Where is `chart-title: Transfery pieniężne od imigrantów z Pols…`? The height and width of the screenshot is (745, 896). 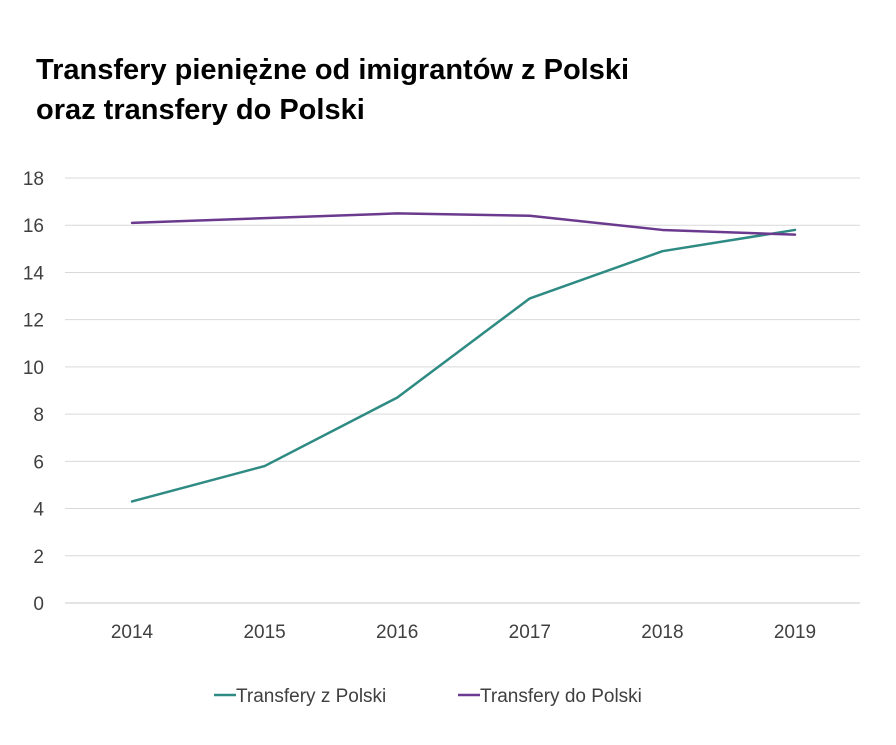 chart-title: Transfery pieniężne od imigrantów z Pols… is located at coordinates (332, 90).